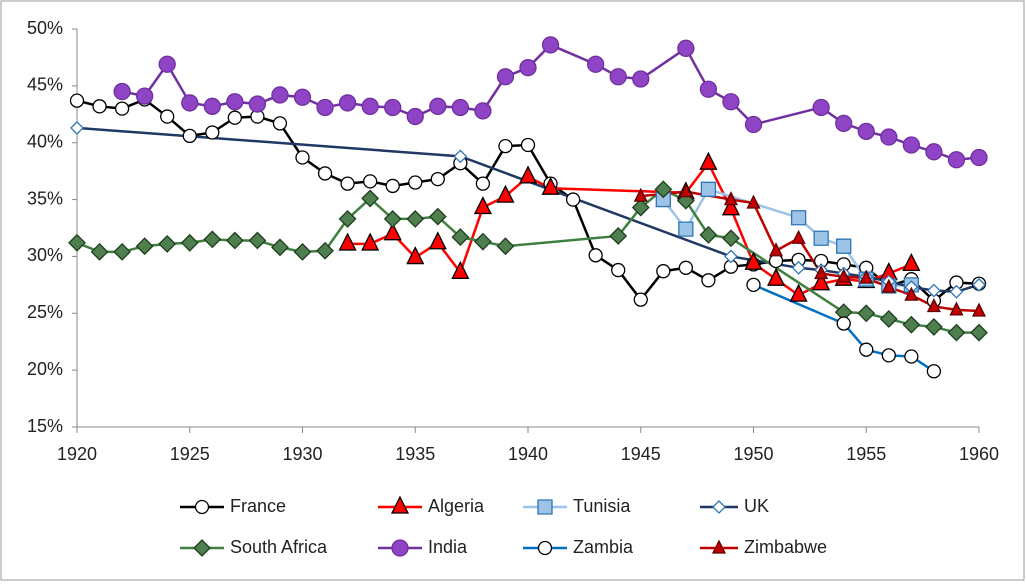 This screenshot has height=587, width=1026. I want to click on legend-item: Zimbabwe, so click(763, 547).